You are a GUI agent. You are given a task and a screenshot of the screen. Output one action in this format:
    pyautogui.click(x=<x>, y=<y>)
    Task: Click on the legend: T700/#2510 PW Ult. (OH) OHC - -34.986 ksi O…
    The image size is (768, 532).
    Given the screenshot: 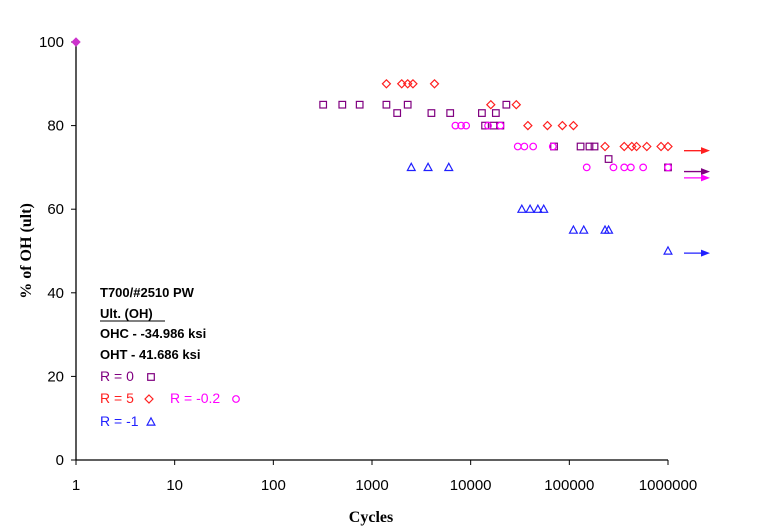 What is the action you would take?
    pyautogui.click(x=170, y=357)
    